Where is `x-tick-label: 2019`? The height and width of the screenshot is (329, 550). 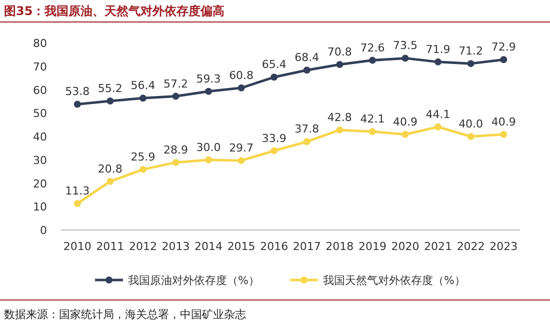 x-tick-label: 2019 is located at coordinates (372, 246).